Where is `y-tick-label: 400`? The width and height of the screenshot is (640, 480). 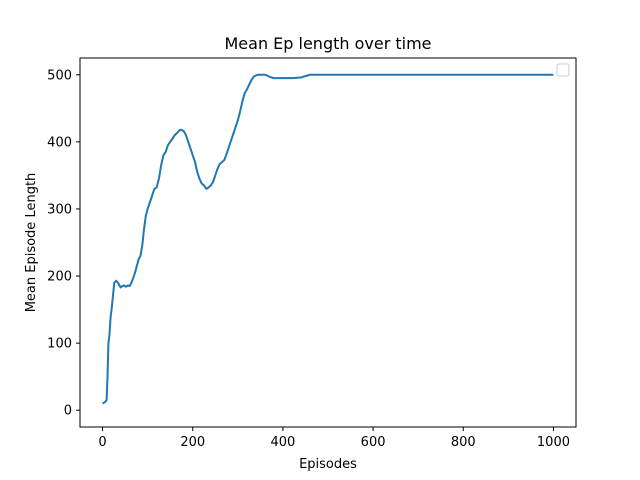 y-tick-label: 400 is located at coordinates (59, 142).